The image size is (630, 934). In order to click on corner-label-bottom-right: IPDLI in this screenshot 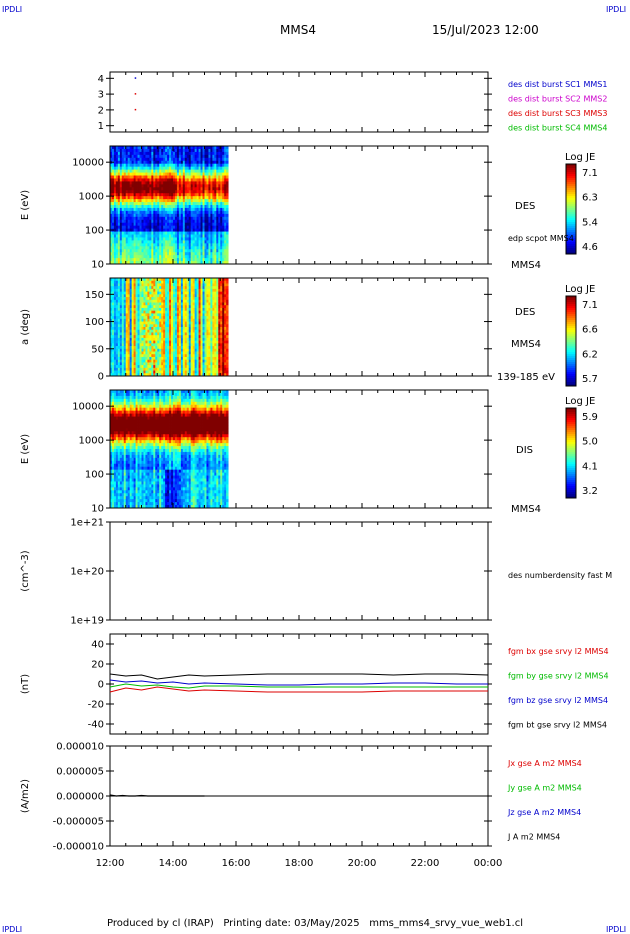, I will do `click(616, 929)`.